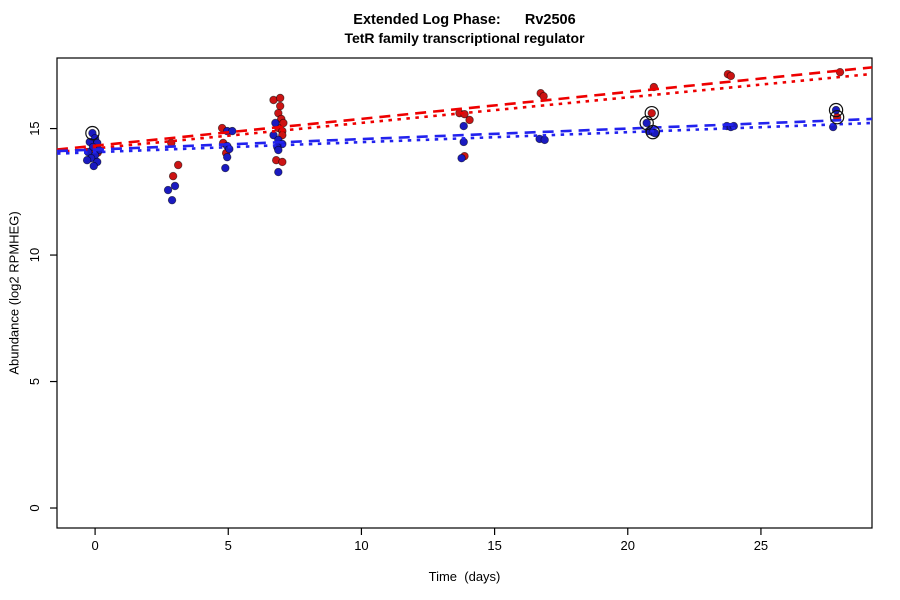  Describe the element at coordinates (464, 20) in the screenshot. I see `chart-title: Extended Log Phase: Rv2506` at that location.